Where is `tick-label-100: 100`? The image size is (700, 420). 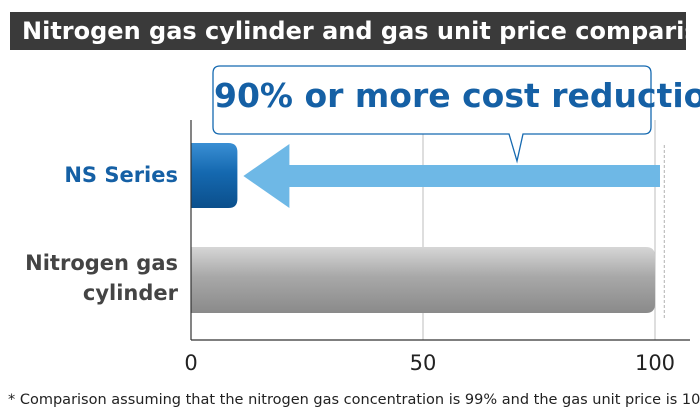
tick-label-100: 100 is located at coordinates (655, 363).